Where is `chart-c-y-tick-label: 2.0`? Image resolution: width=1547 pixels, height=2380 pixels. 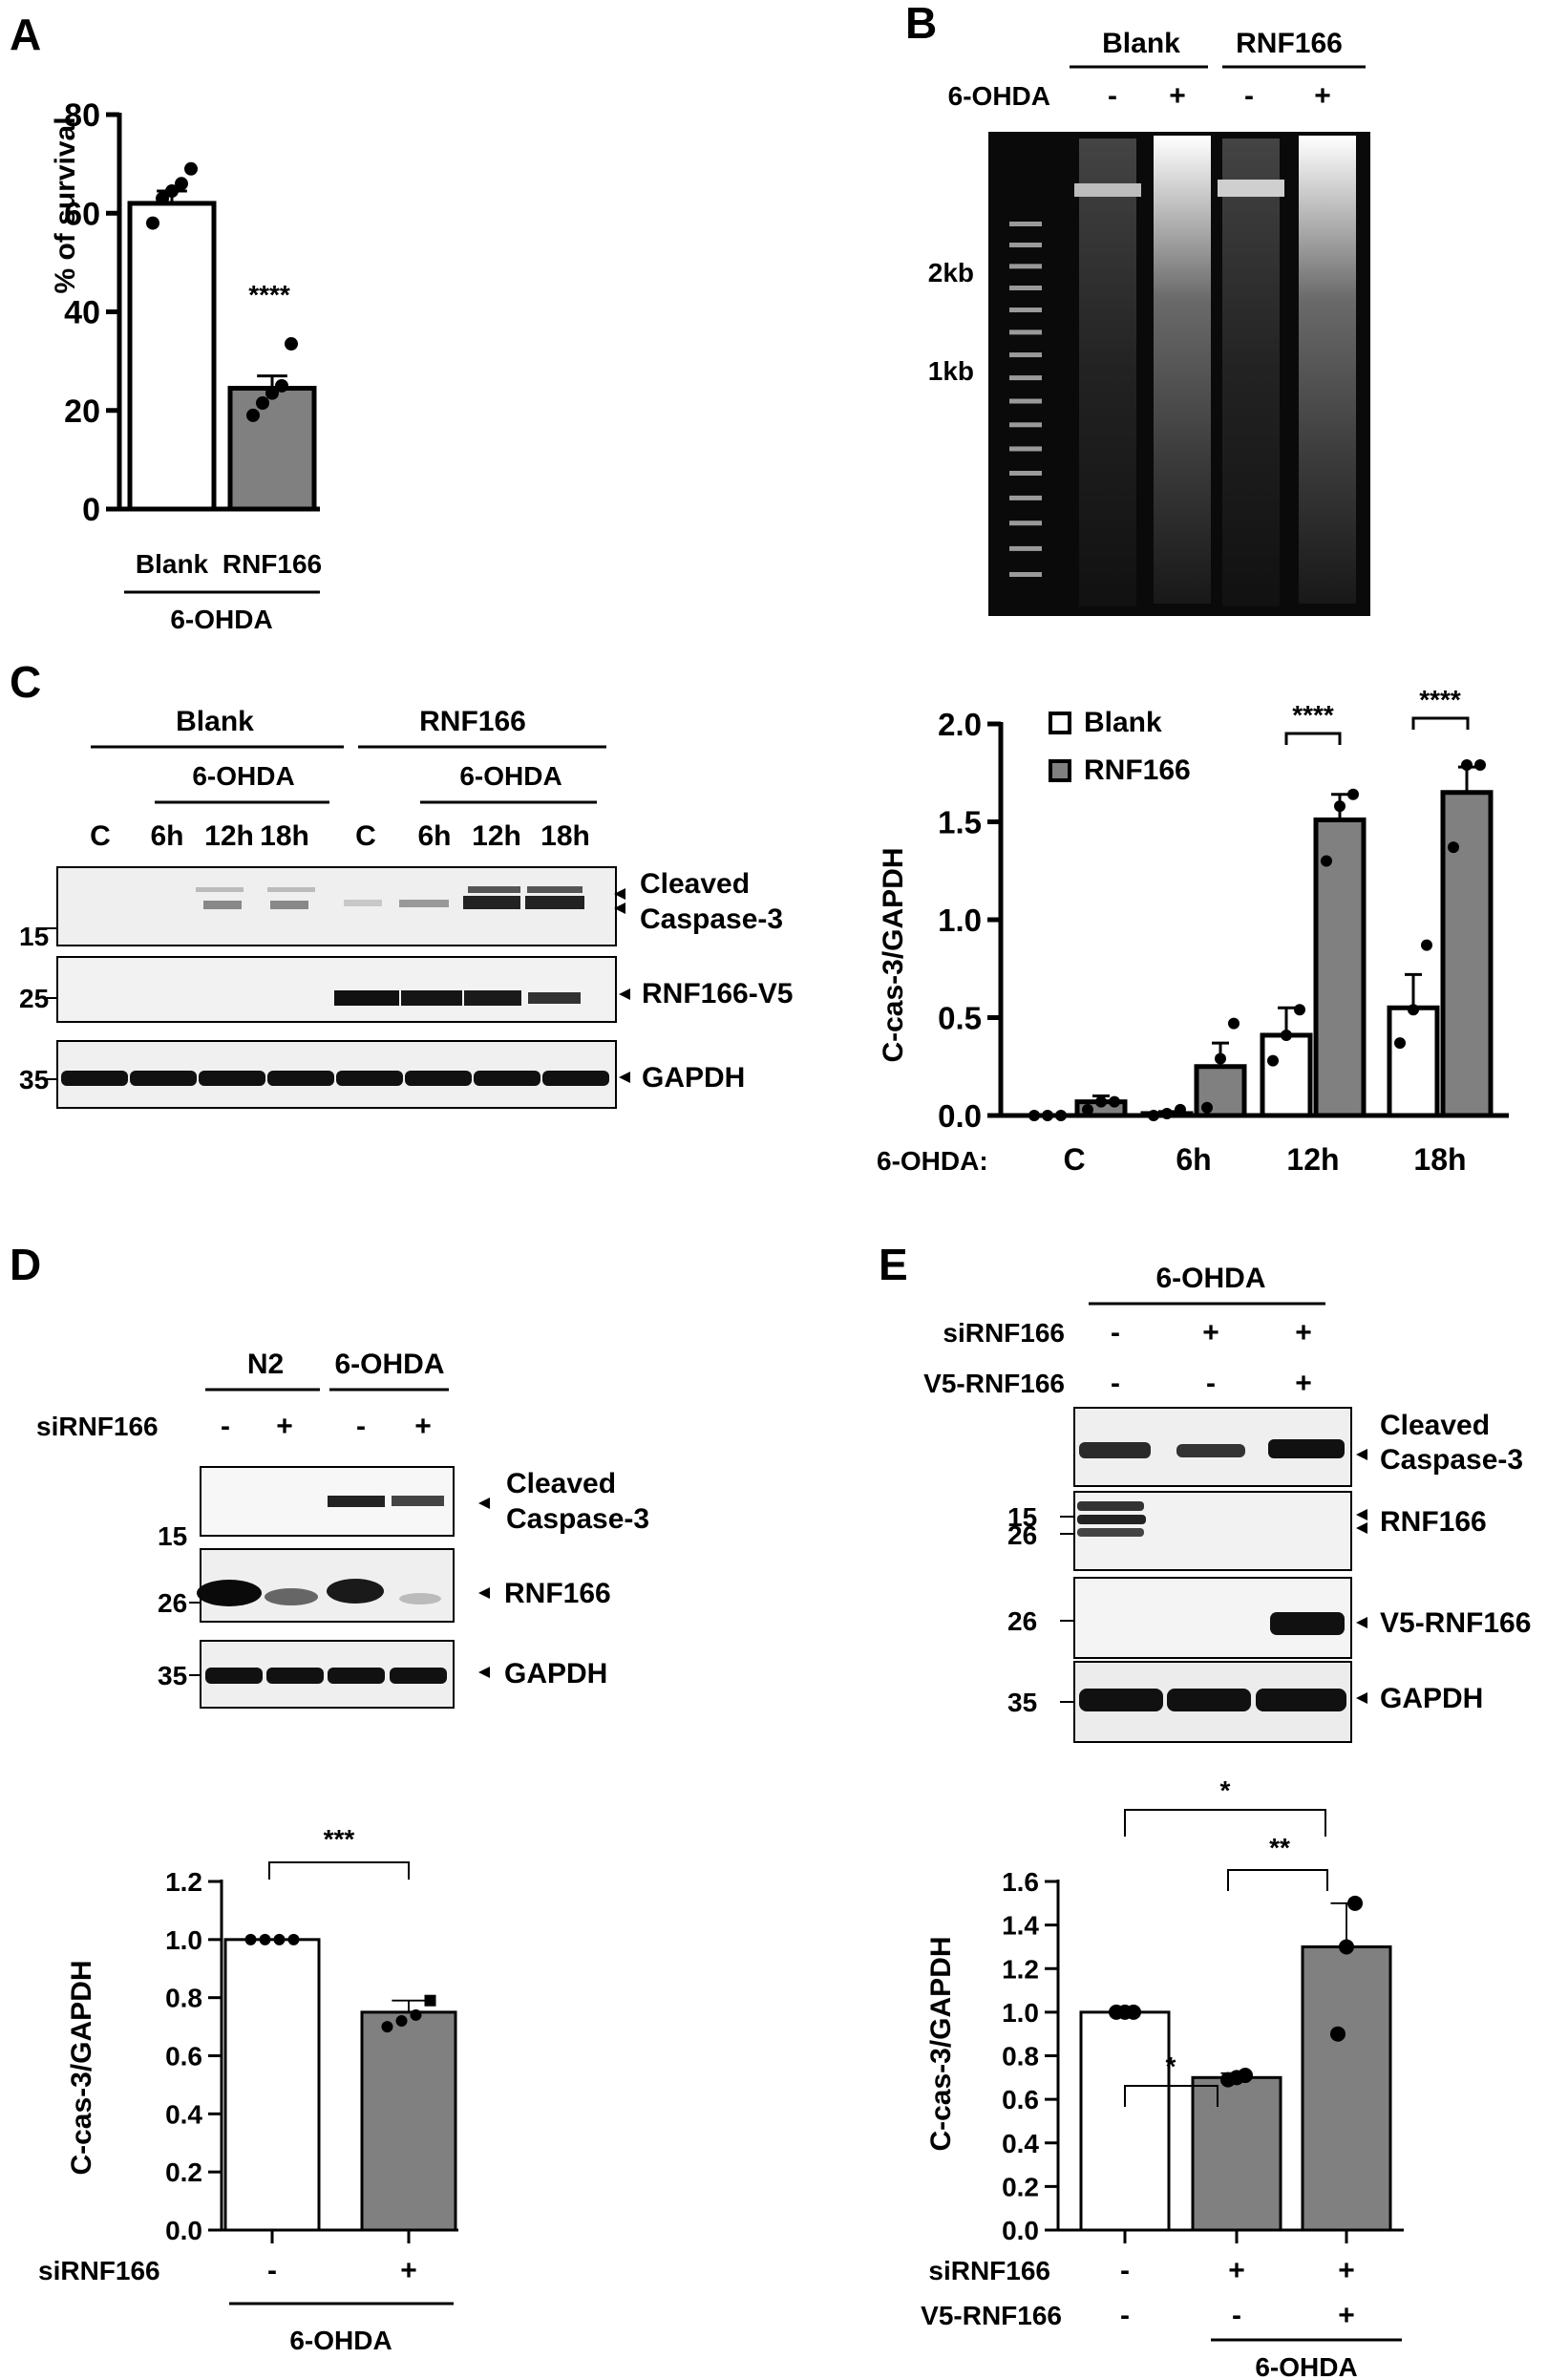
chart-c-y-tick-label: 2.0 is located at coordinates (960, 724).